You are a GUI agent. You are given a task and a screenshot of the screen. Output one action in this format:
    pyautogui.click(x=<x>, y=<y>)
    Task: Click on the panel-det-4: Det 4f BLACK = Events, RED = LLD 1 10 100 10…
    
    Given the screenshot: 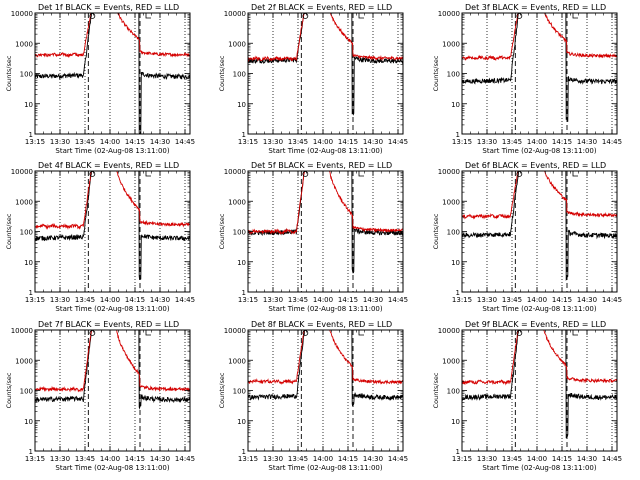 What is the action you would take?
    pyautogui.click(x=100, y=237)
    